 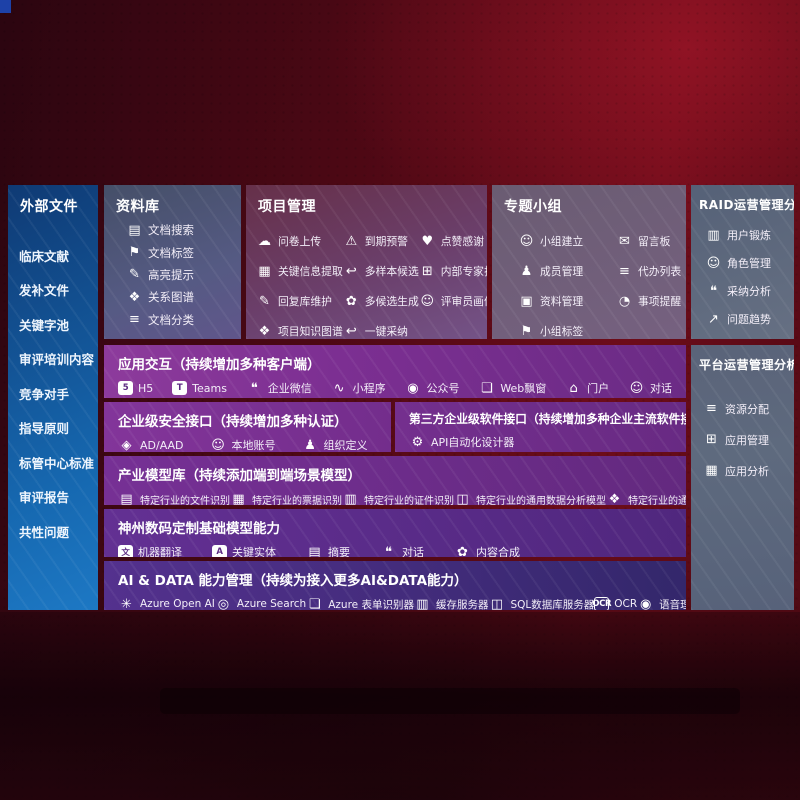 I want to click on feature-label: Azure Search, so click(x=271, y=604).